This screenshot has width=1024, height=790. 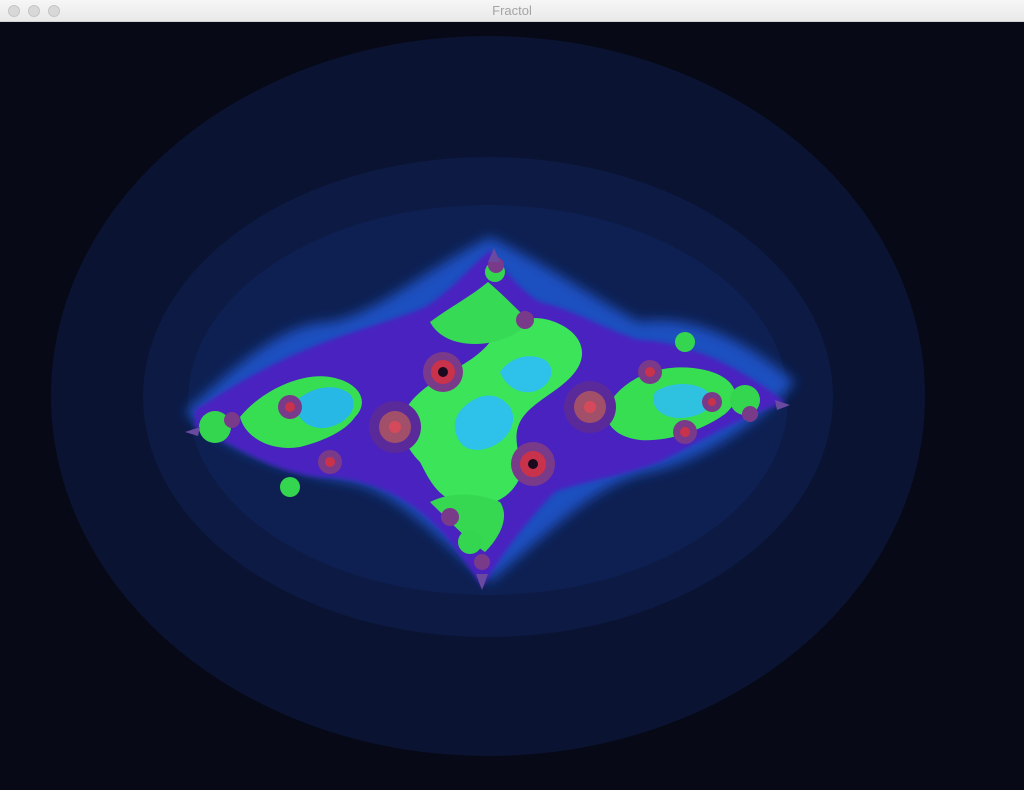 What do you see at coordinates (54, 11) in the screenshot?
I see `zoom-button` at bounding box center [54, 11].